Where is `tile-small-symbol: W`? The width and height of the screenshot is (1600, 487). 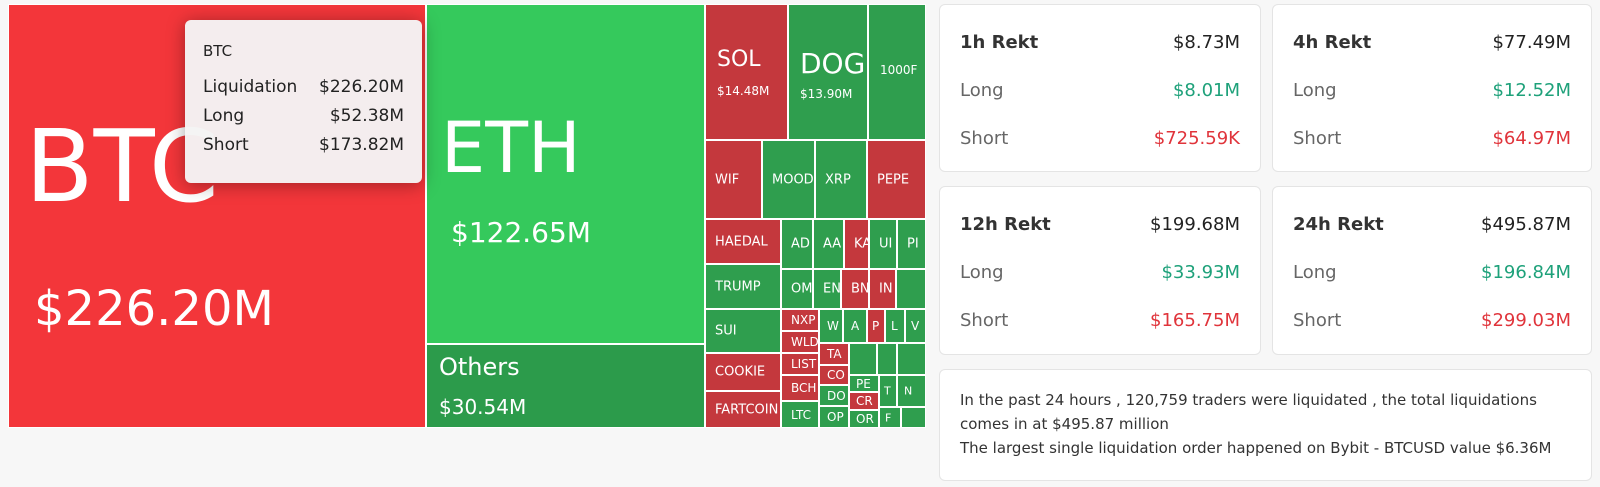 tile-small-symbol: W is located at coordinates (833, 326).